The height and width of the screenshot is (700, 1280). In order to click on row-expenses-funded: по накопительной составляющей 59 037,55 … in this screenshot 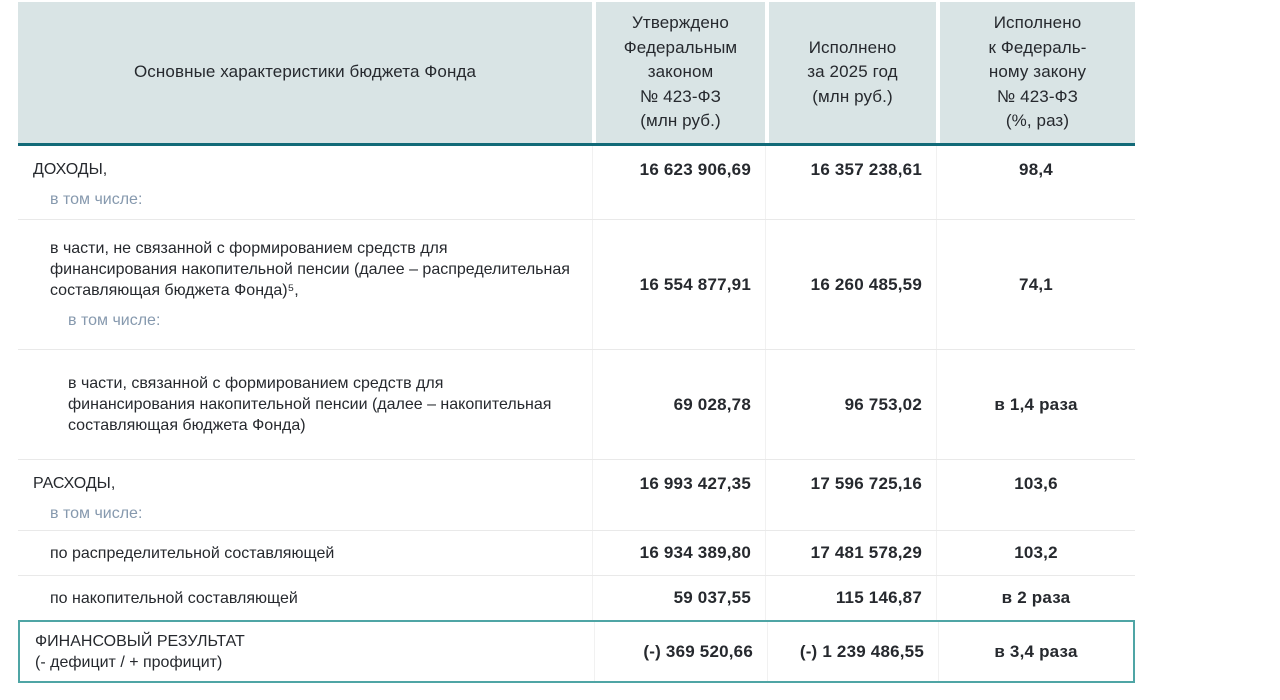, I will do `click(576, 598)`.